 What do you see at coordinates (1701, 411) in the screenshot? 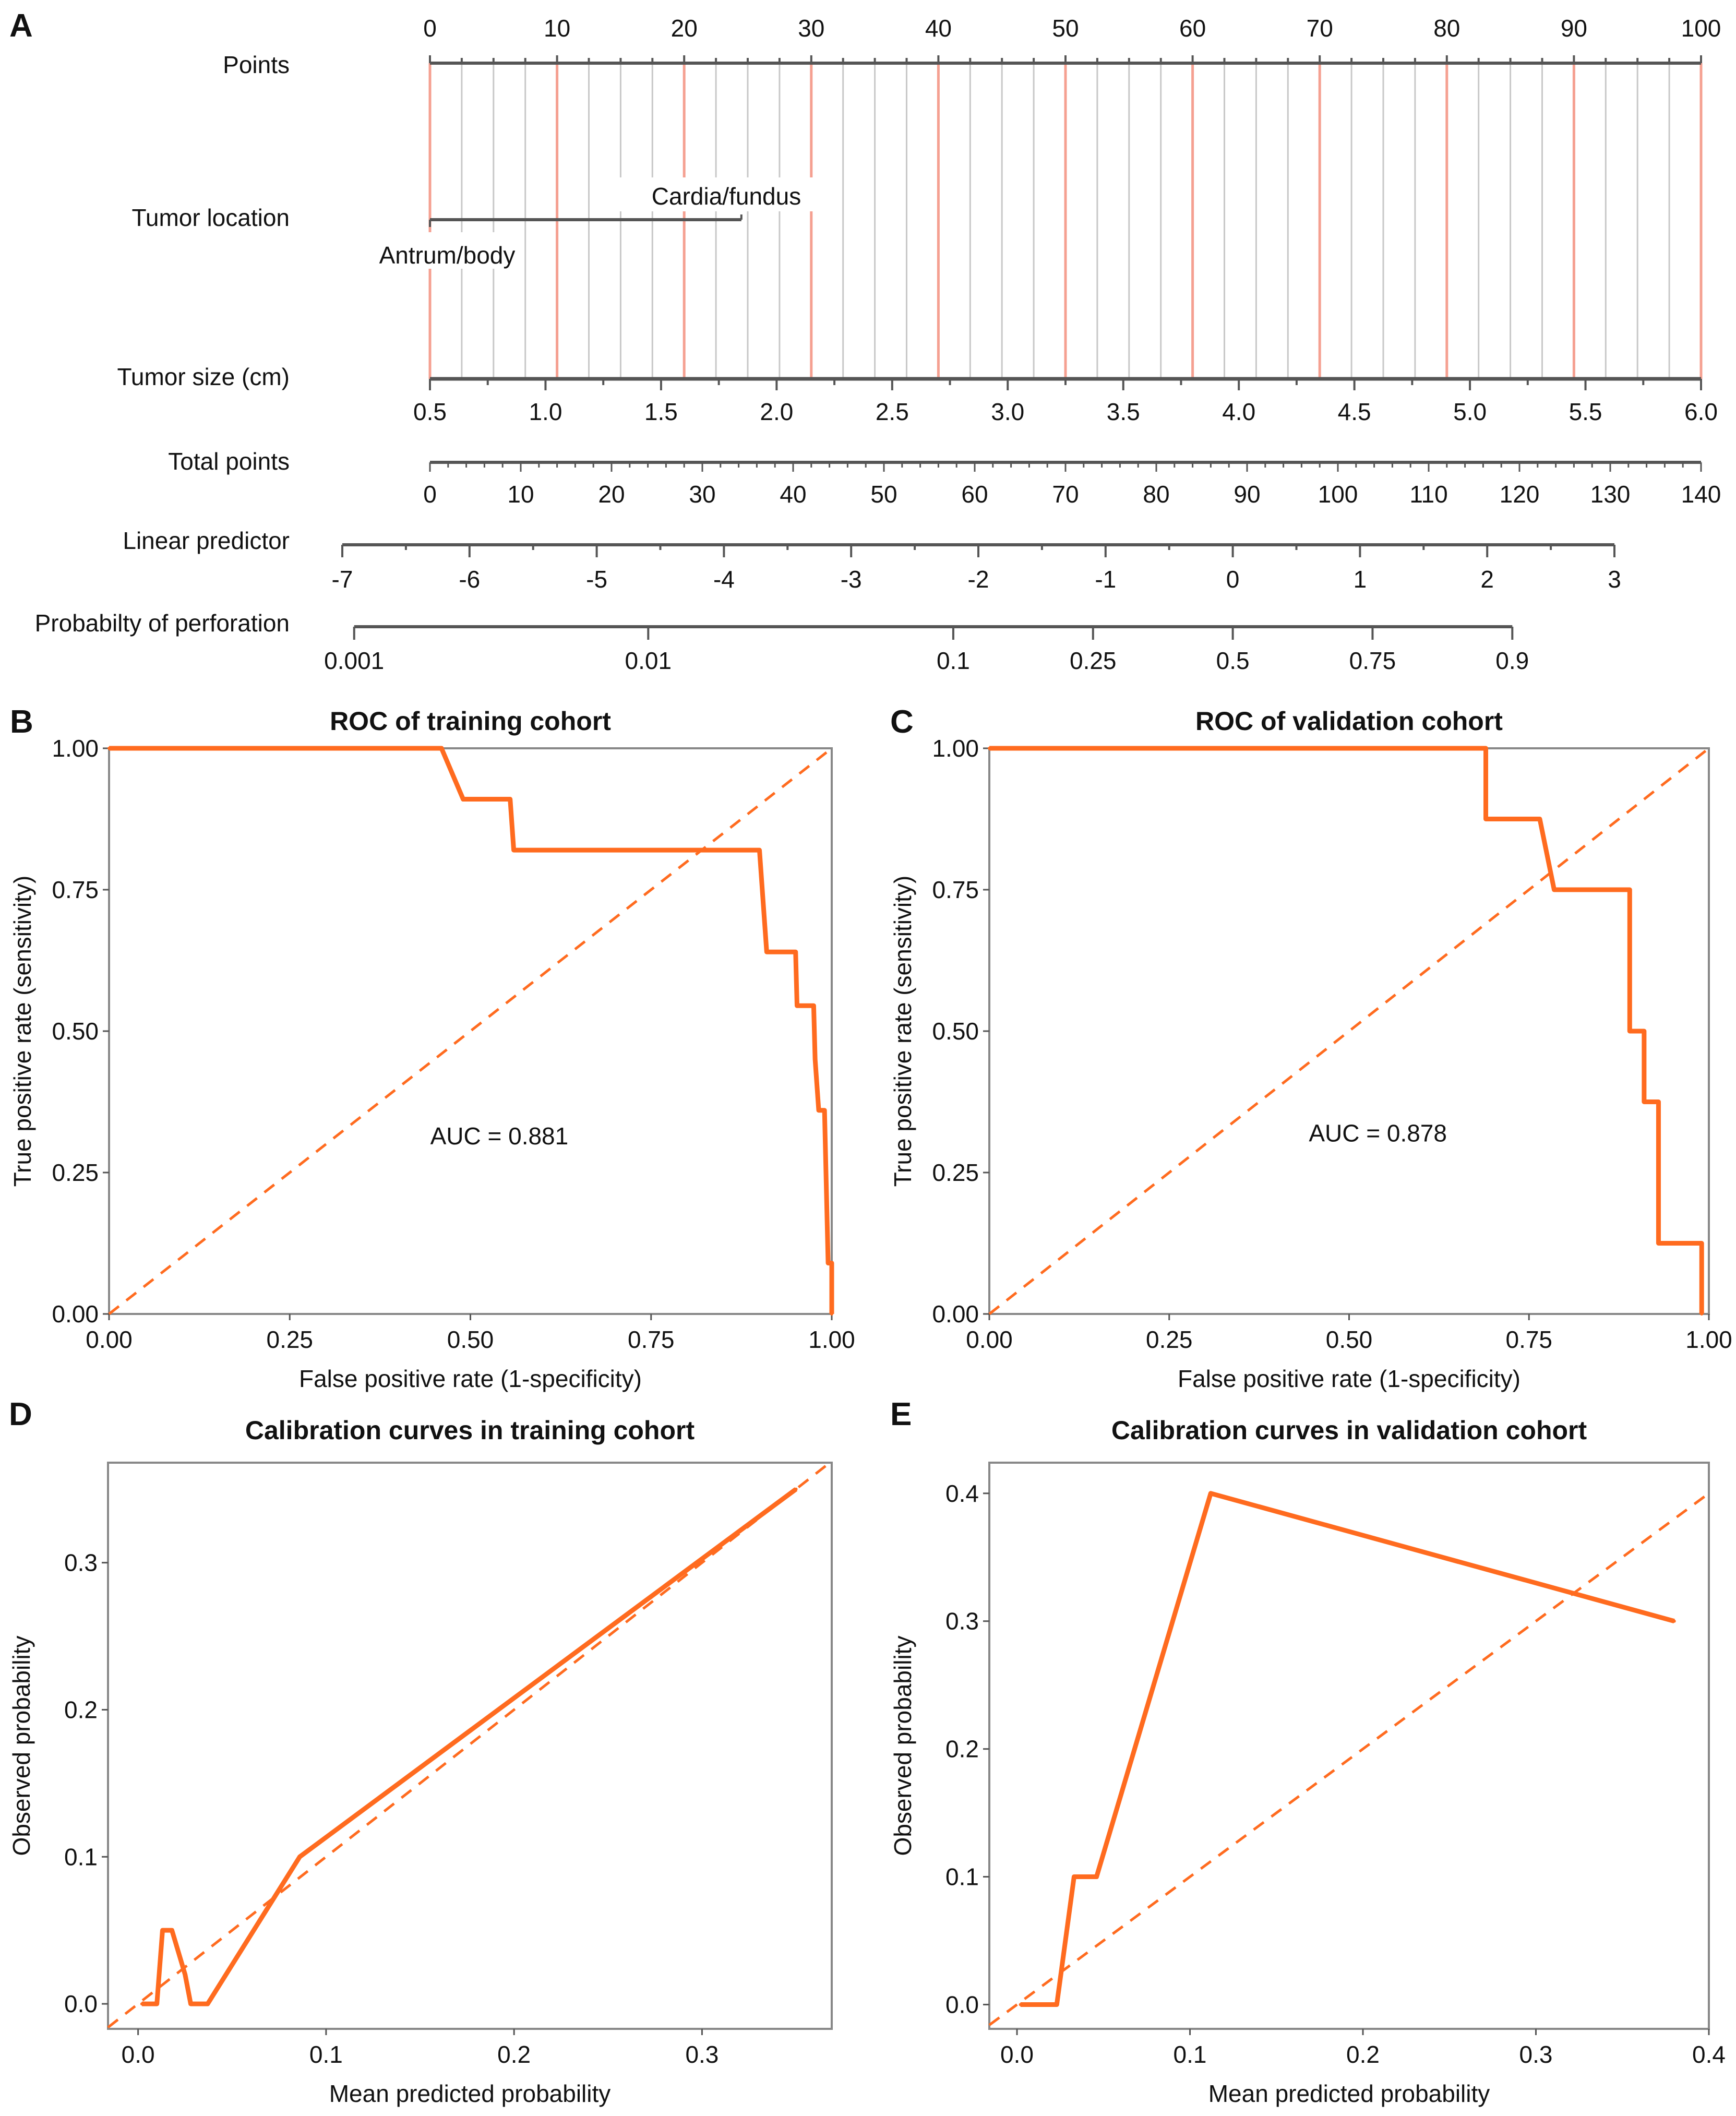
I see `tumor-size-tick-label: 6.0` at bounding box center [1701, 411].